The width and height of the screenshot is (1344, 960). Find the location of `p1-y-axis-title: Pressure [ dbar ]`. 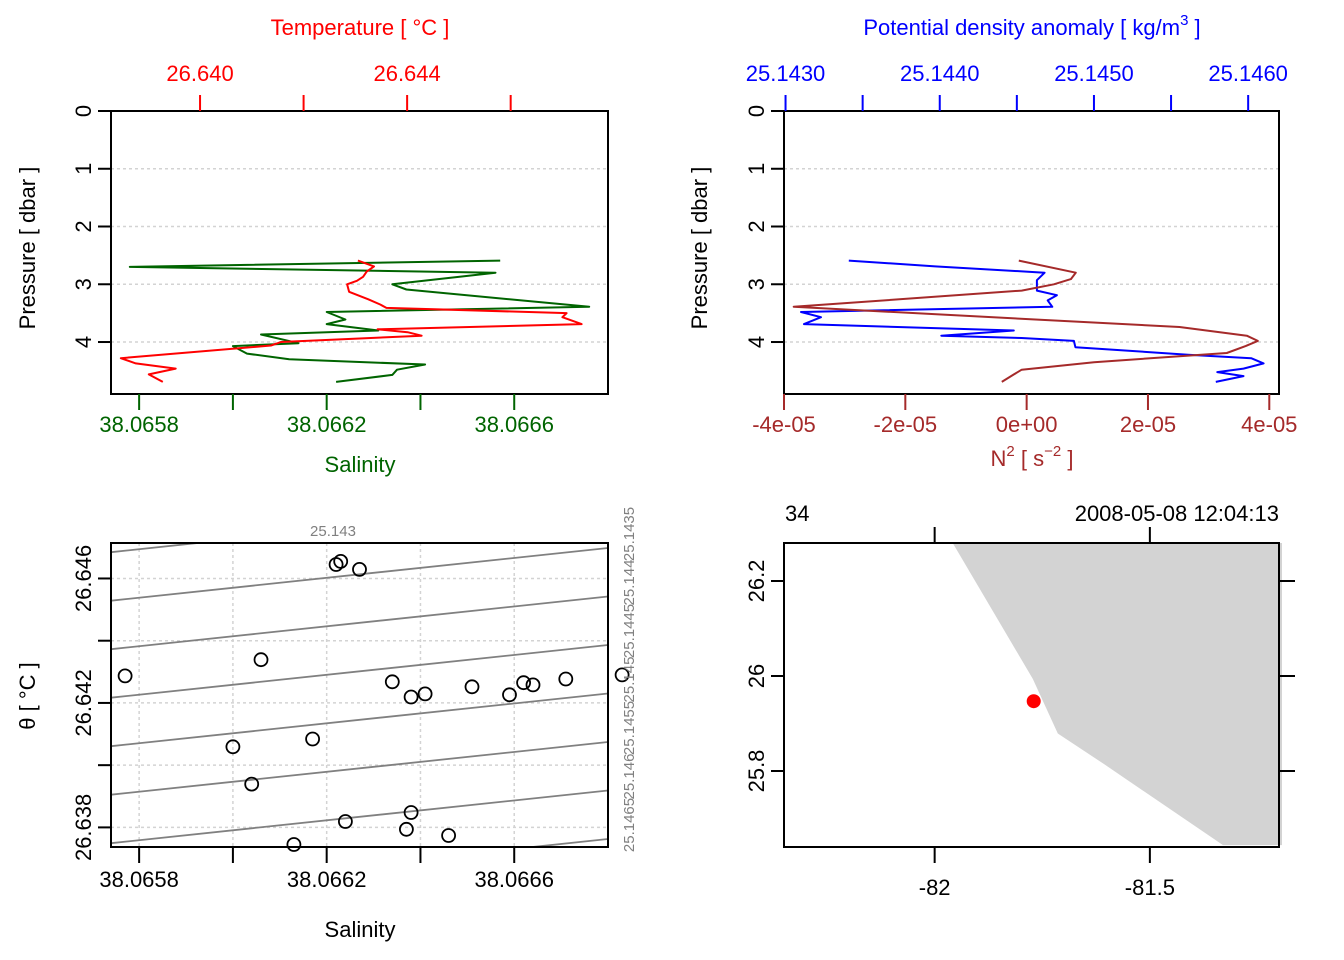

p1-y-axis-title: Pressure [ dbar ] is located at coordinates (27, 248).